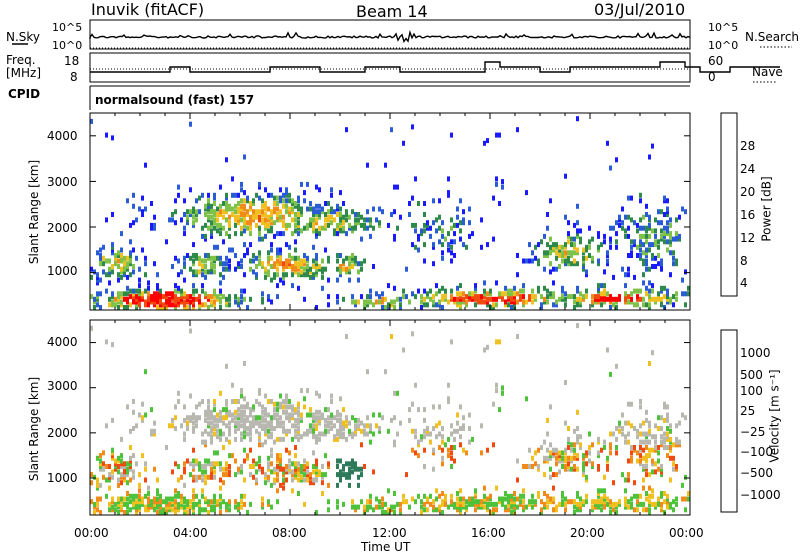  Describe the element at coordinates (24, 73) in the screenshot. I see `freq-label-line2: [MHz]` at that location.